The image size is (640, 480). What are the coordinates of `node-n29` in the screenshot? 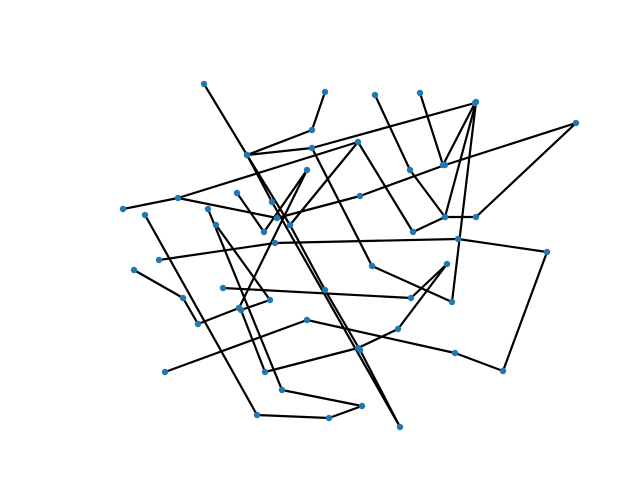 It's located at (372, 266).